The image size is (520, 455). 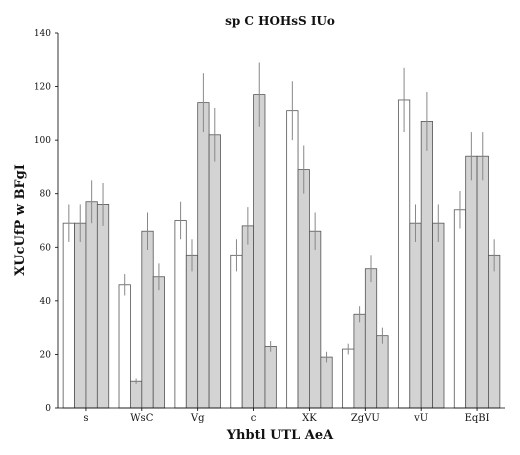 What do you see at coordinates (42, 141) in the screenshot?
I see `y-tick-label: 100` at bounding box center [42, 141].